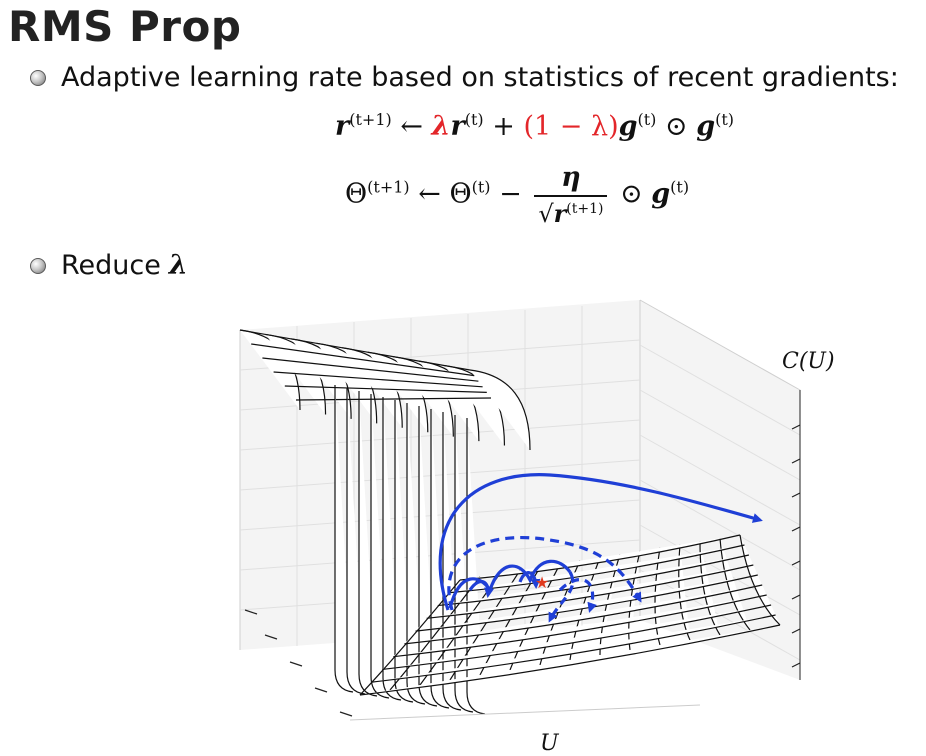  What do you see at coordinates (577, 595) in the screenshot?
I see `trajectory-dashed-right` at bounding box center [577, 595].